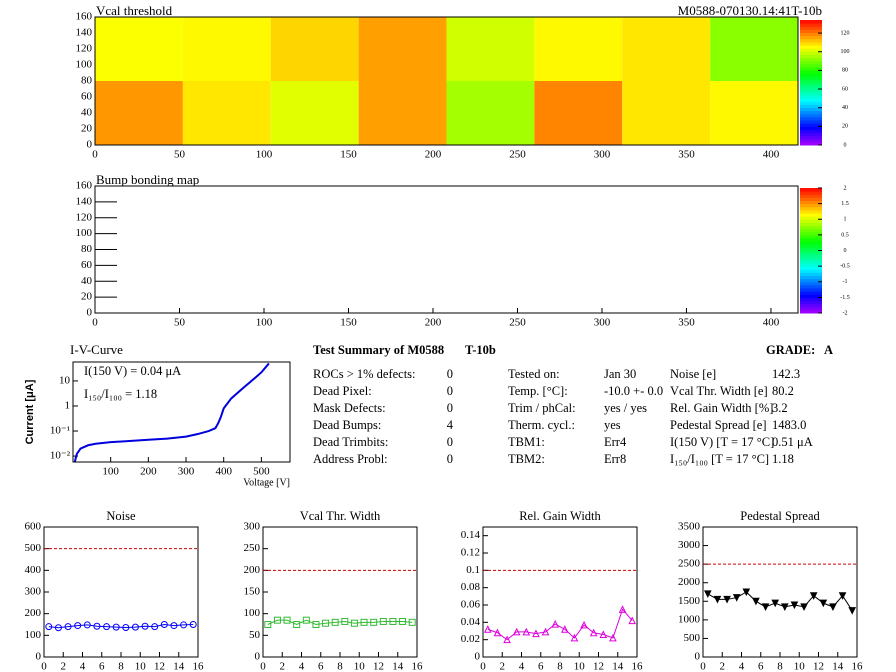  Describe the element at coordinates (689, 564) in the screenshot. I see `y-tick-label: 2500` at that location.